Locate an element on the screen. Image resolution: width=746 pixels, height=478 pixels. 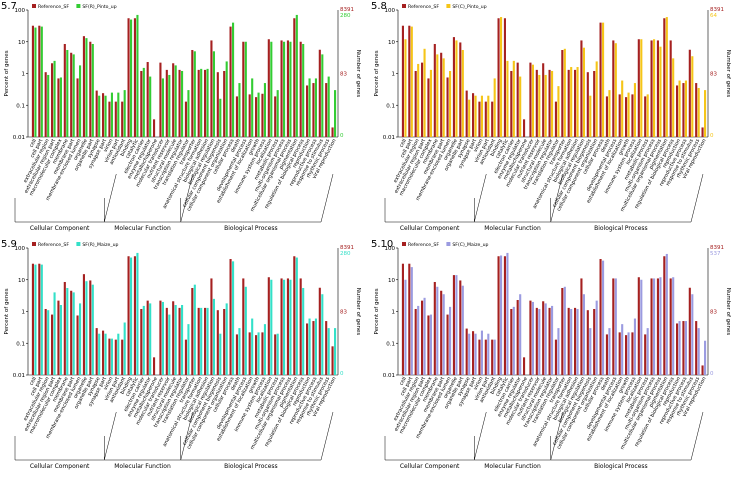
category-label: virion is located at coordinates (479, 145).